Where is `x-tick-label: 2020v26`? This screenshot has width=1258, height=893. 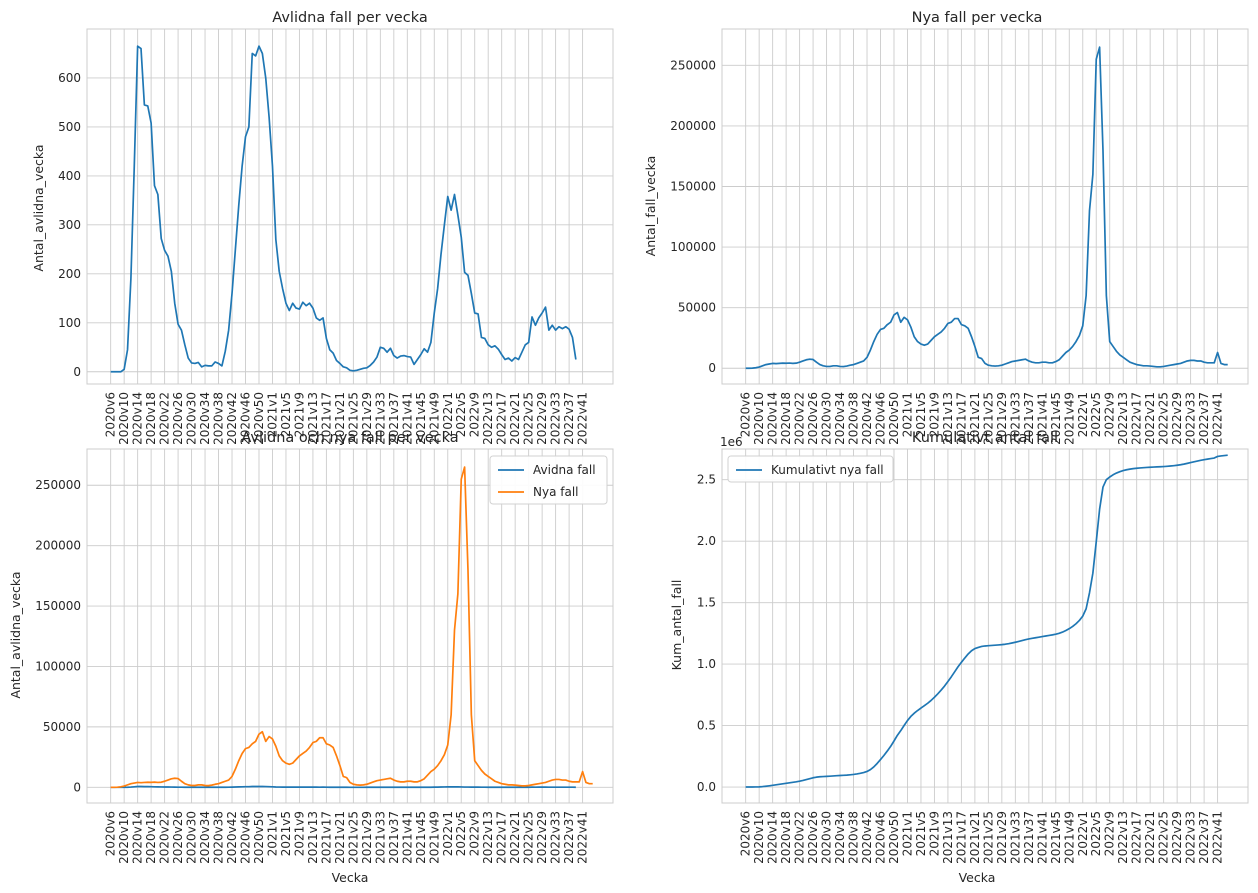
x-tick-label: 2020v26 is located at coordinates (178, 837).